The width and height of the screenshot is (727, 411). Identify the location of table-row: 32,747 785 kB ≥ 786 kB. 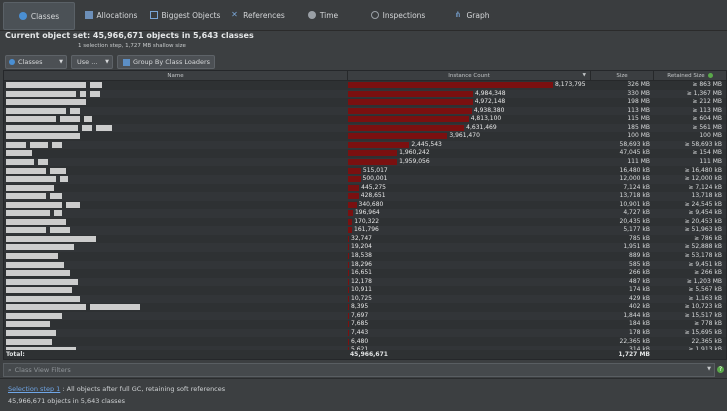
(365, 239).